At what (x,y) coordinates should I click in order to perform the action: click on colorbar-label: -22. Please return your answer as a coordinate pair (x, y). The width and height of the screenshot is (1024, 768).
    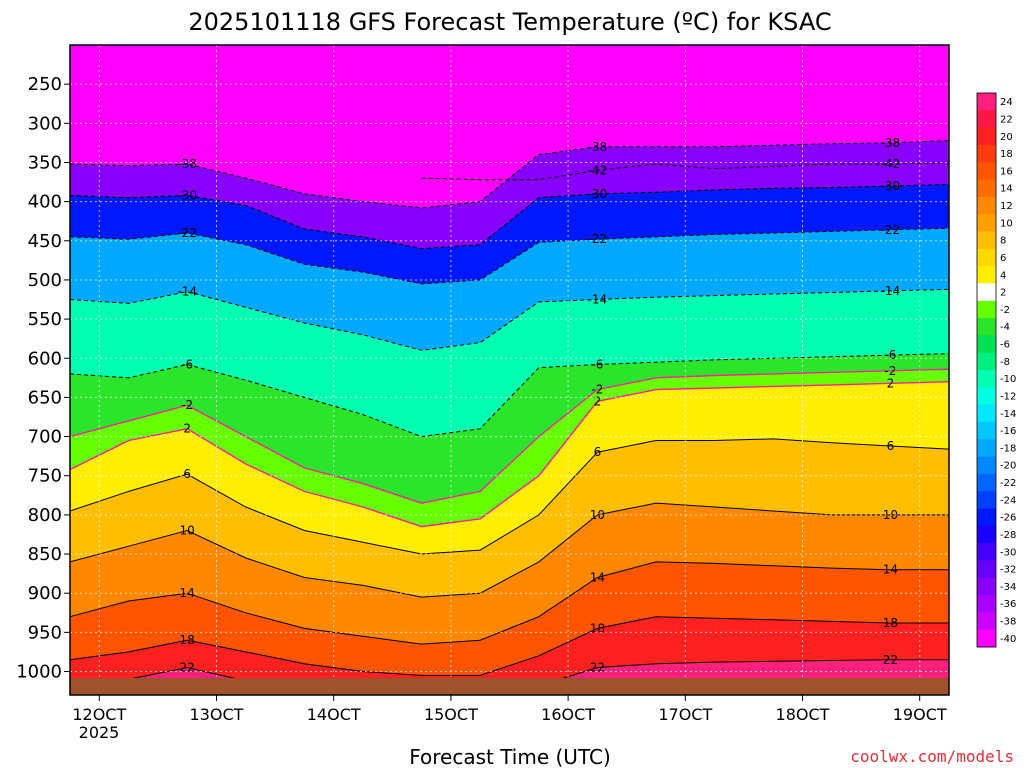
    Looking at the image, I should click on (1008, 483).